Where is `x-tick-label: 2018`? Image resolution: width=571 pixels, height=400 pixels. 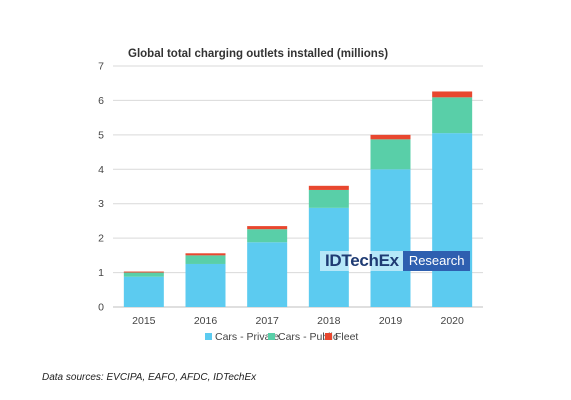
x-tick-label: 2018 is located at coordinates (329, 321).